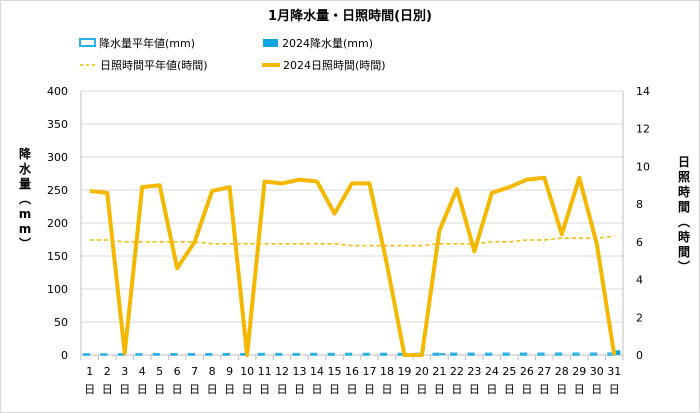 Image resolution: width=700 pixels, height=413 pixels. What do you see at coordinates (300, 371) in the screenshot?
I see `x-tick-label: 13` at bounding box center [300, 371].